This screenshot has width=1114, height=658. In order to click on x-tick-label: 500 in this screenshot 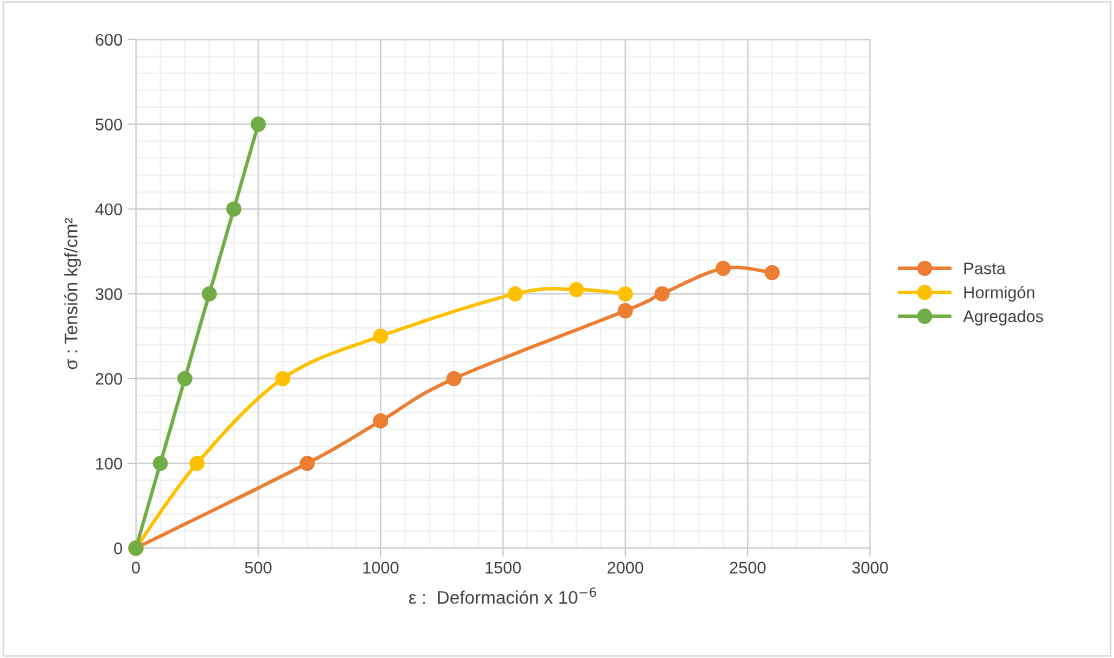, I will do `click(258, 567)`.